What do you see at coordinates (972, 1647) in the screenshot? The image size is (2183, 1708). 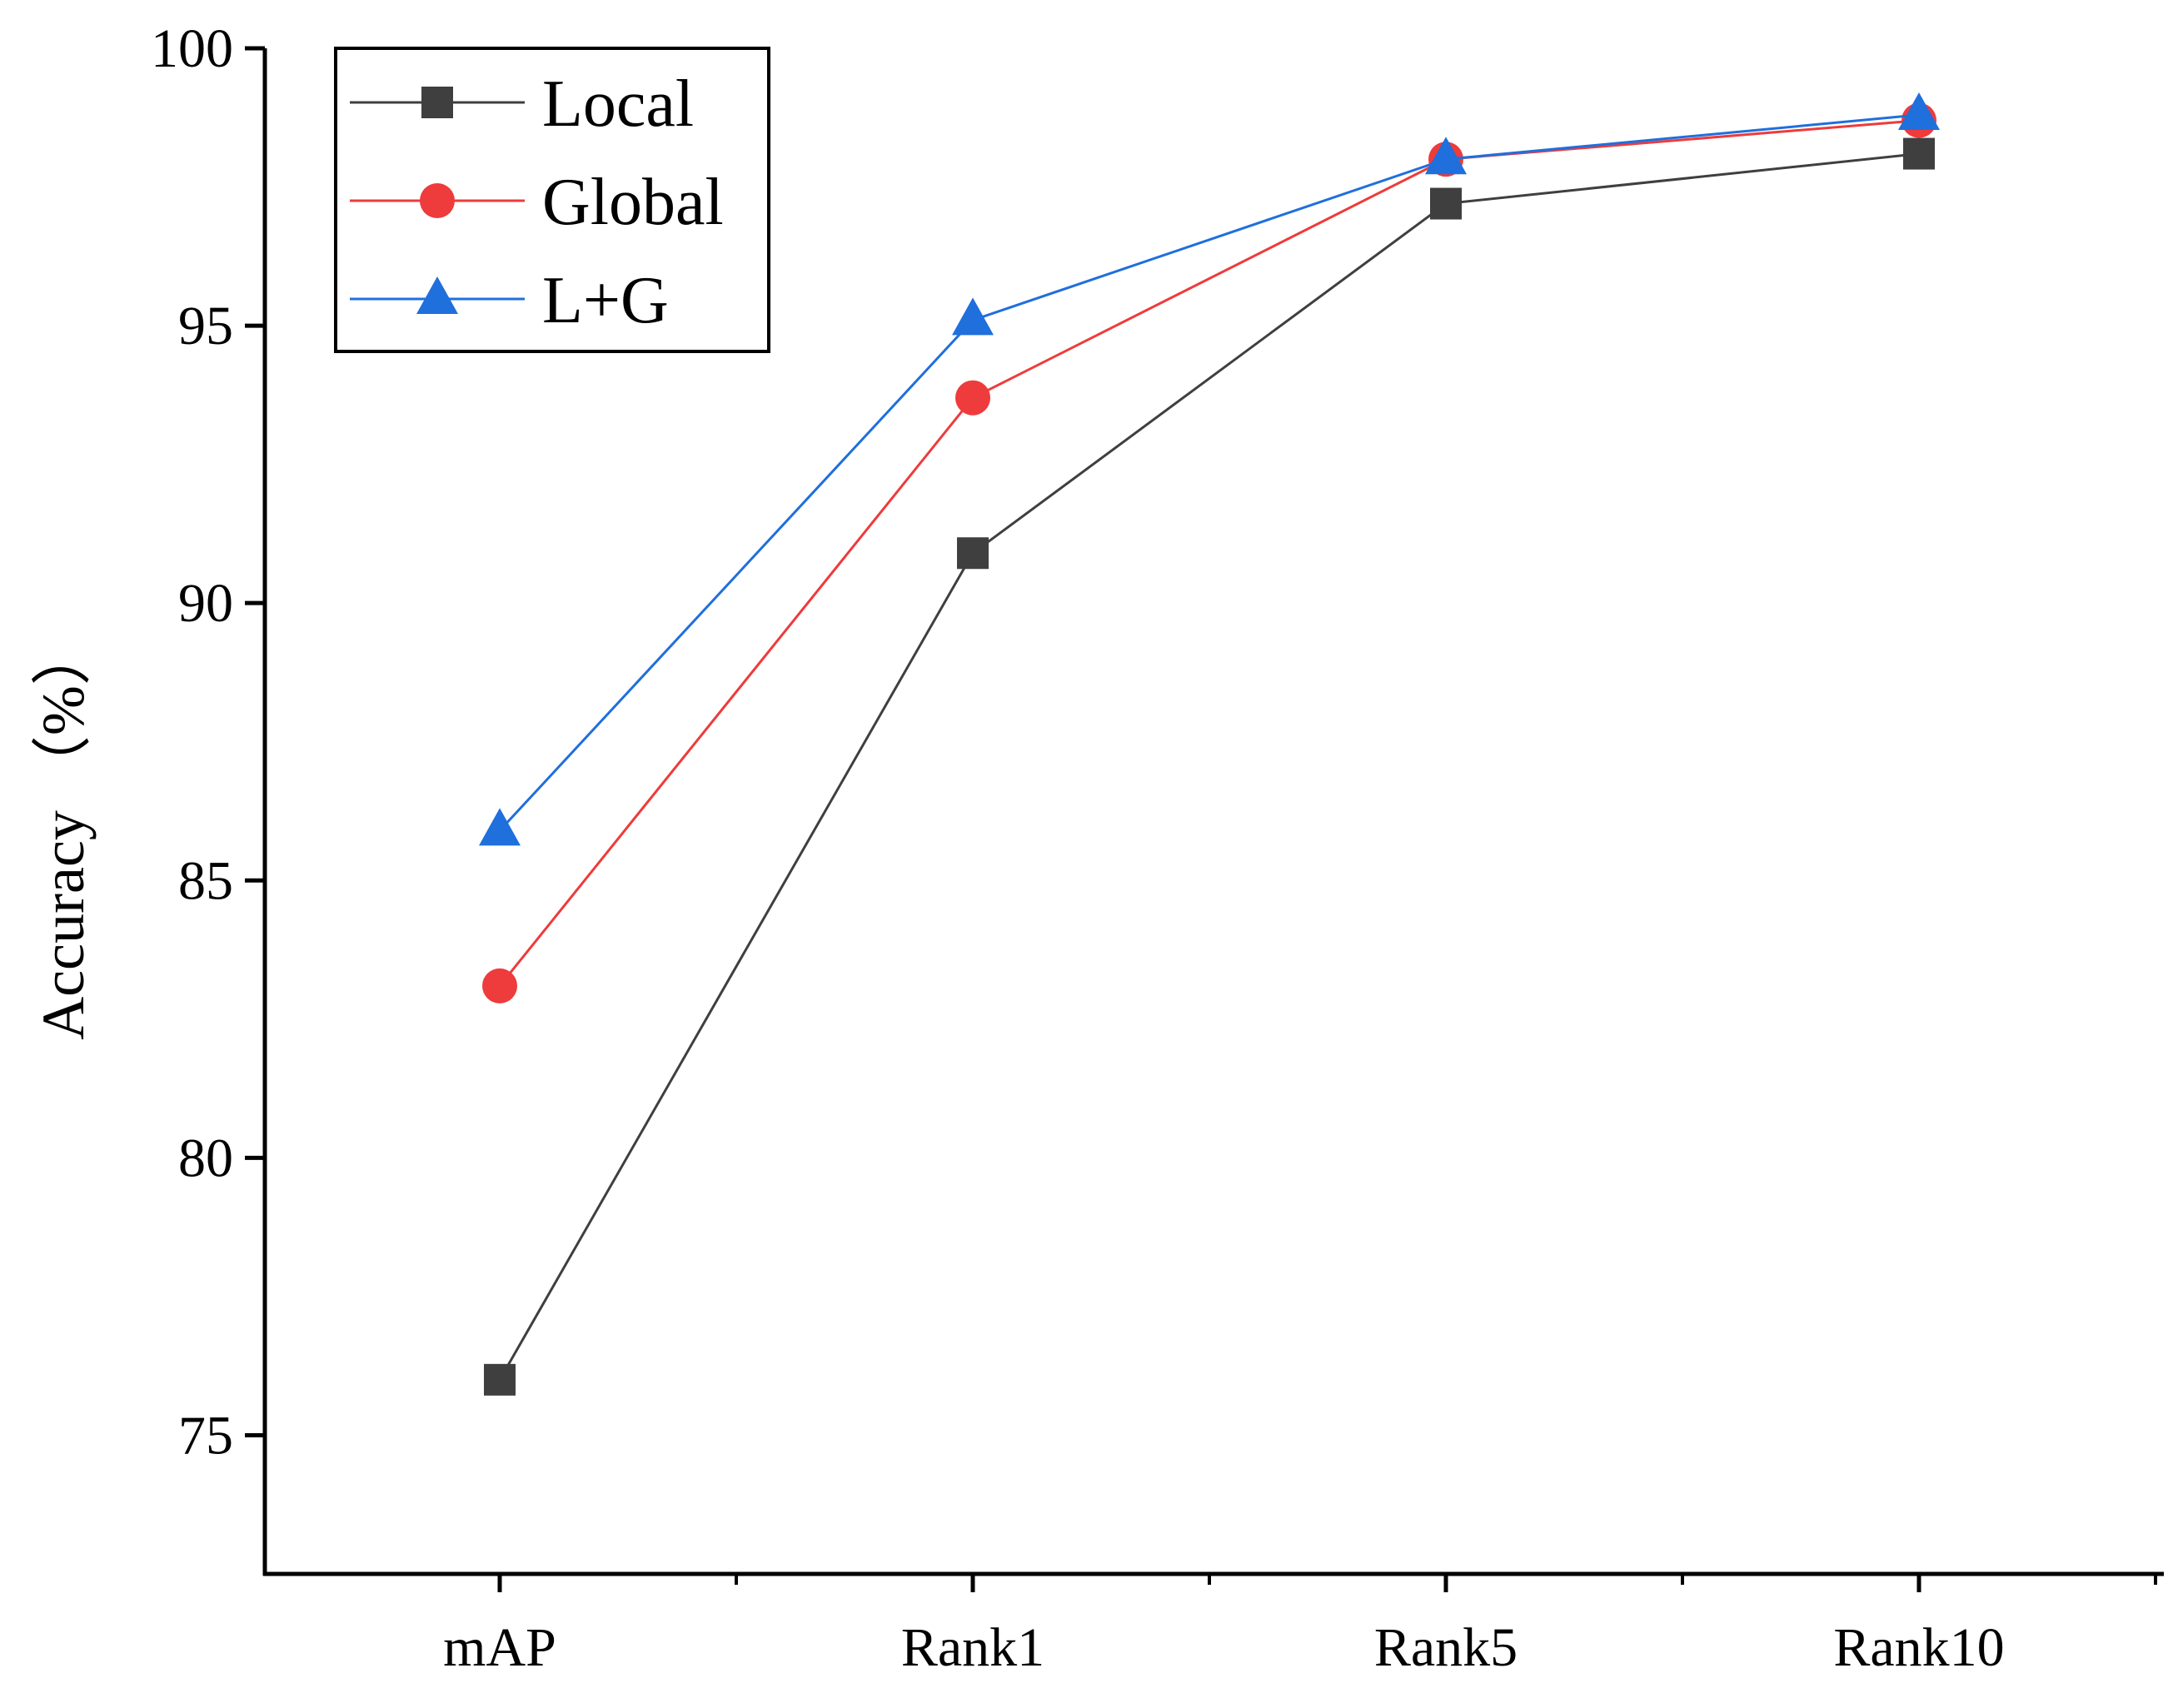 I see `x-tick-label-rank1: Rank1` at bounding box center [972, 1647].